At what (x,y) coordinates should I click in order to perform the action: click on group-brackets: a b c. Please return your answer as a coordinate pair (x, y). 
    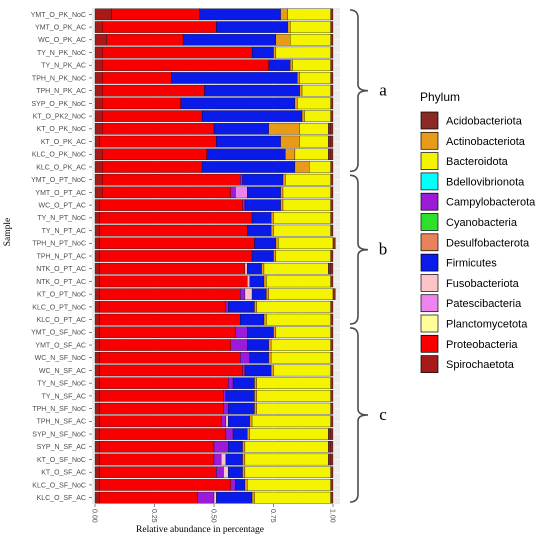
    Looking at the image, I should click on (368, 256).